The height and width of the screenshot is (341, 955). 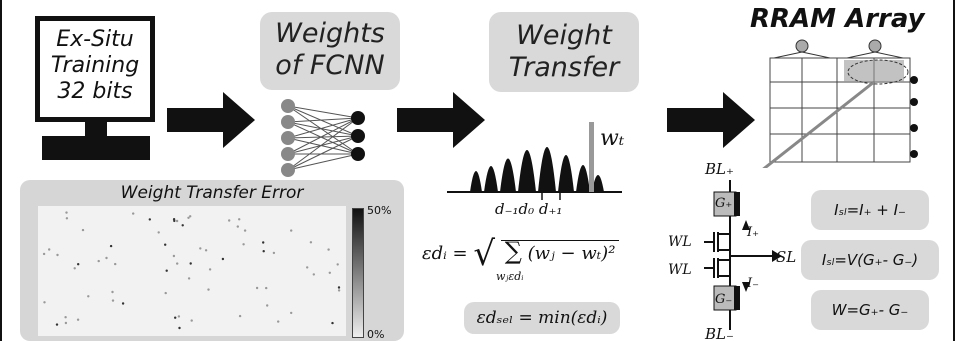 I want to click on rram-title: RRAM Array, so click(x=837, y=19).